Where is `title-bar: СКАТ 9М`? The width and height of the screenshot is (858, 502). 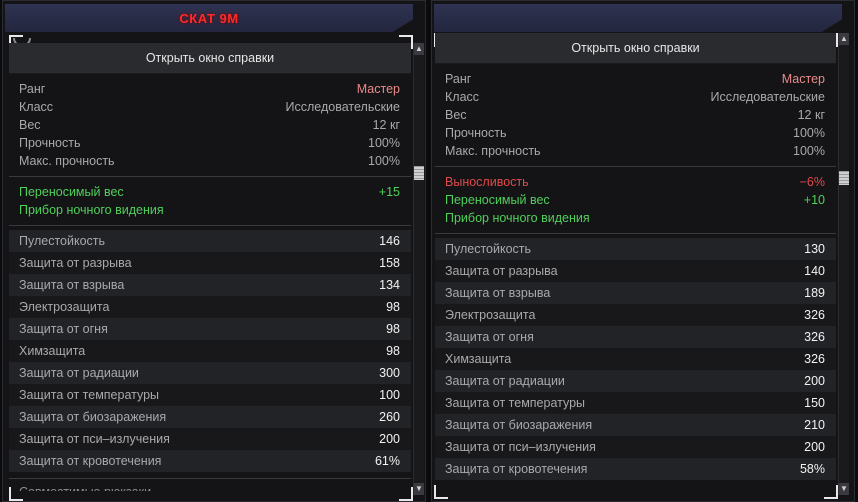 title-bar: СКАТ 9М is located at coordinates (209, 18).